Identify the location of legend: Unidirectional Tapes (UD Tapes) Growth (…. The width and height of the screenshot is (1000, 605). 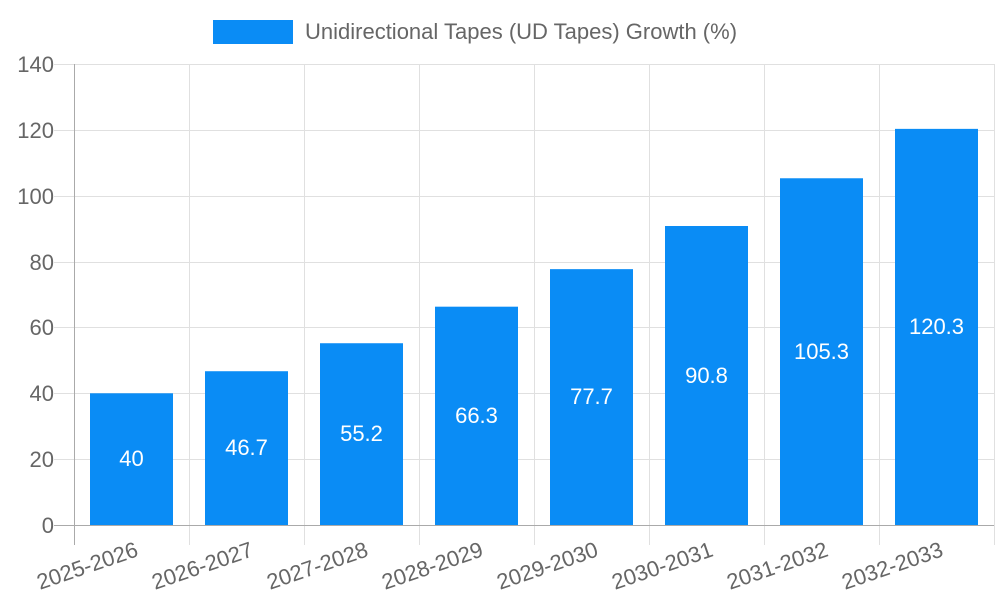
(475, 32).